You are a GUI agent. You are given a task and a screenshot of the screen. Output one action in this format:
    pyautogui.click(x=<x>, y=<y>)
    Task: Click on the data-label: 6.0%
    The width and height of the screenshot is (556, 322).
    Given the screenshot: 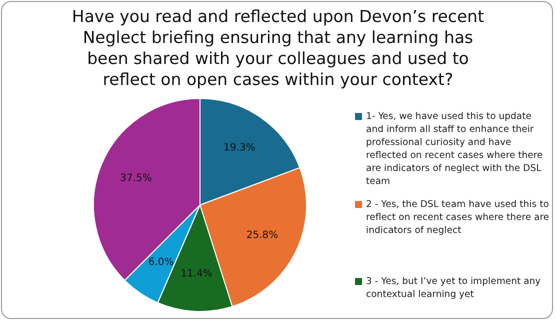 What is the action you would take?
    pyautogui.click(x=161, y=262)
    